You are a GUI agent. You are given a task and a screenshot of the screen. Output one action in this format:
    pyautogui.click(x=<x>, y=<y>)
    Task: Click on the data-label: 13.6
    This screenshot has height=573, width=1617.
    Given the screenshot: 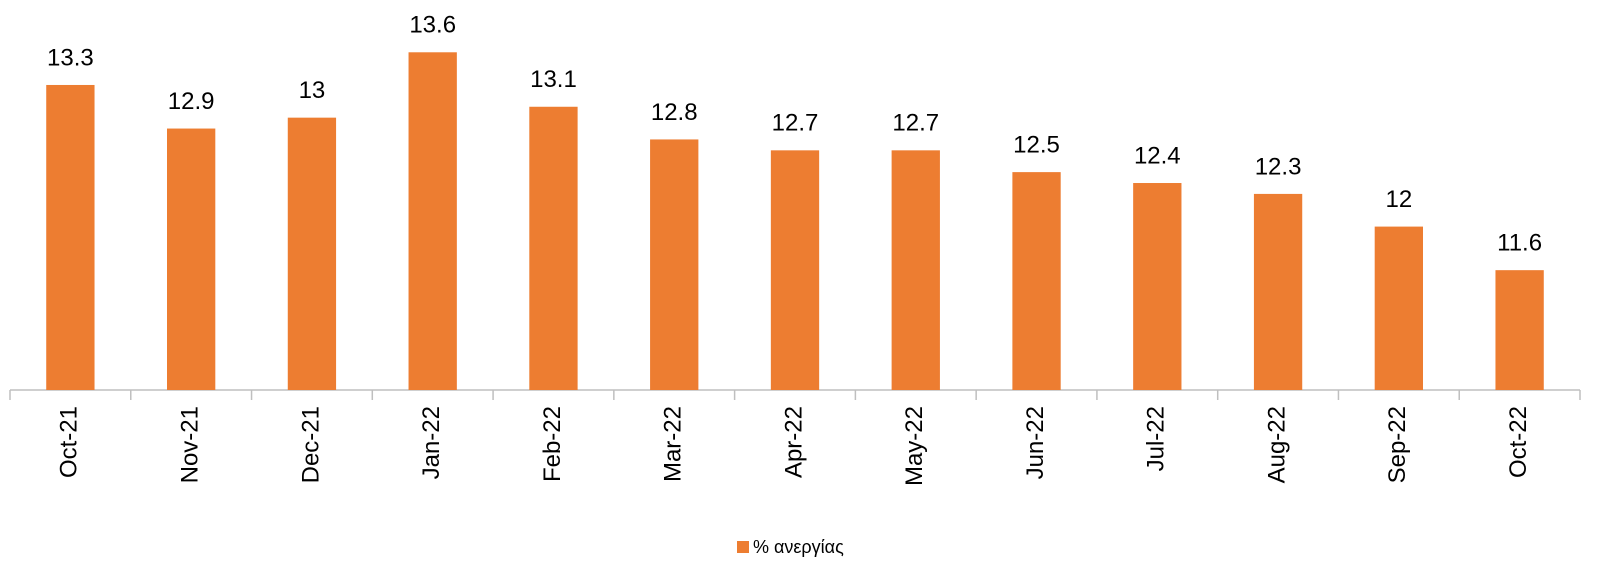 What is the action you would take?
    pyautogui.click(x=432, y=25)
    